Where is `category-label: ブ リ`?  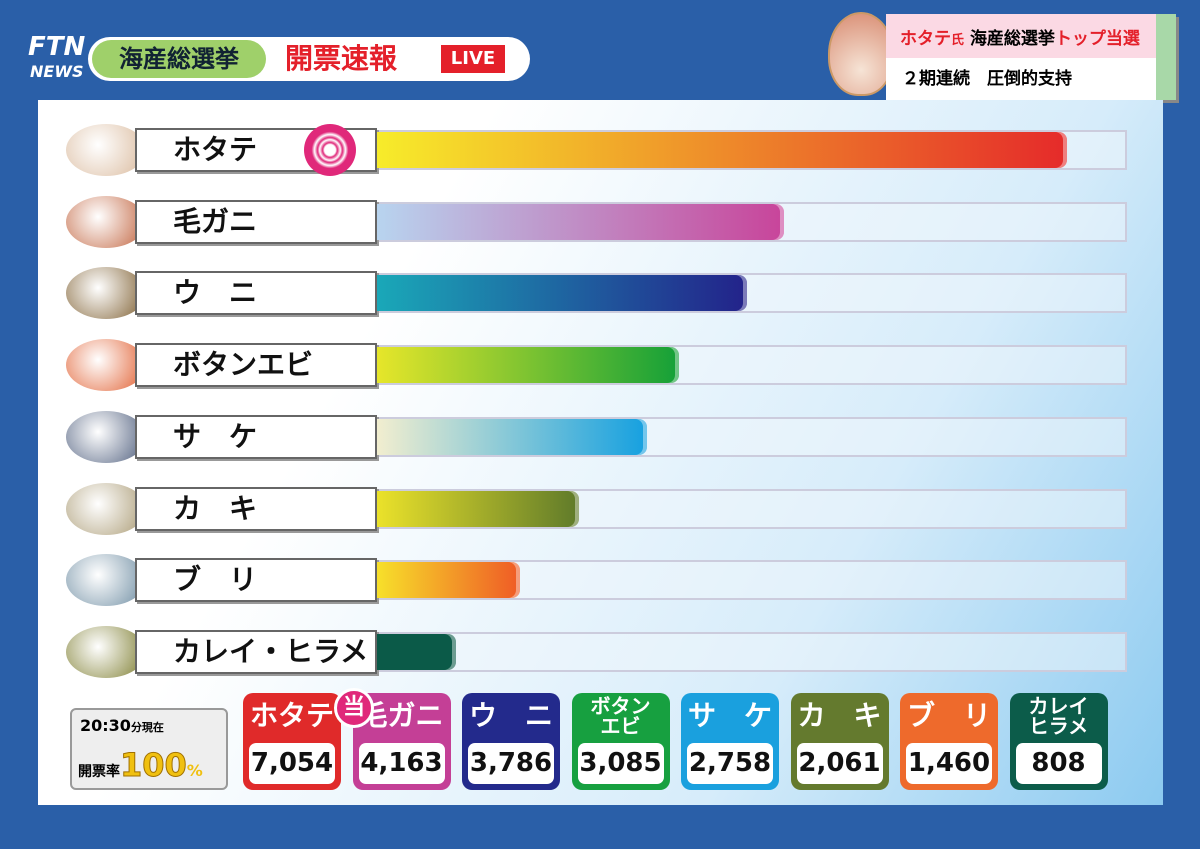
category-label: ブ リ is located at coordinates (256, 580).